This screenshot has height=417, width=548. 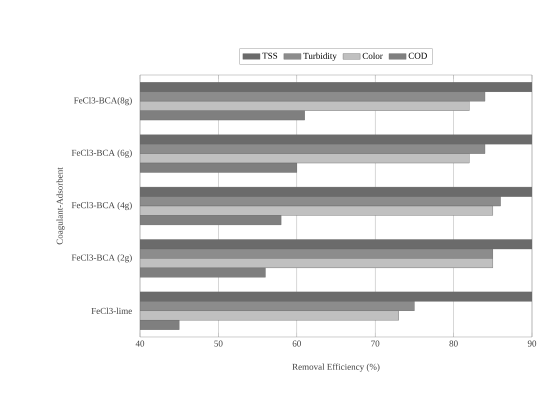 What do you see at coordinates (453, 343) in the screenshot?
I see `x-tick-label: 80` at bounding box center [453, 343].